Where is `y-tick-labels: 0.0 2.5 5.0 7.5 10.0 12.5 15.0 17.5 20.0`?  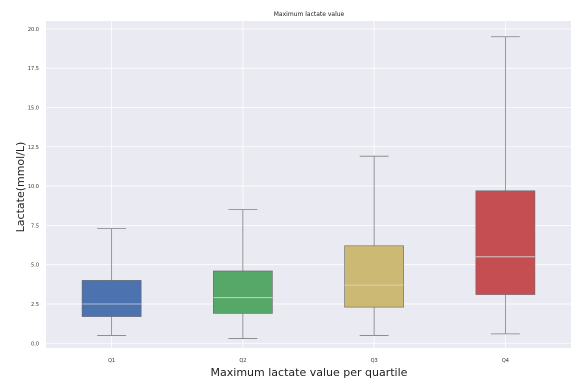 y-tick-labels: 0.0 2.5 5.0 7.5 10.0 12.5 15.0 17.5 20.0 is located at coordinates (33, 187).